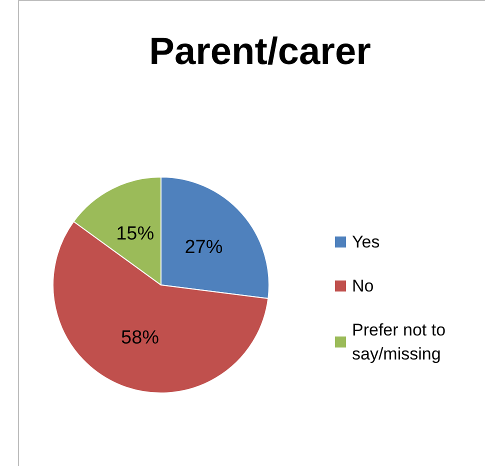  I want to click on chart-title: Parent/carer, so click(260, 52).